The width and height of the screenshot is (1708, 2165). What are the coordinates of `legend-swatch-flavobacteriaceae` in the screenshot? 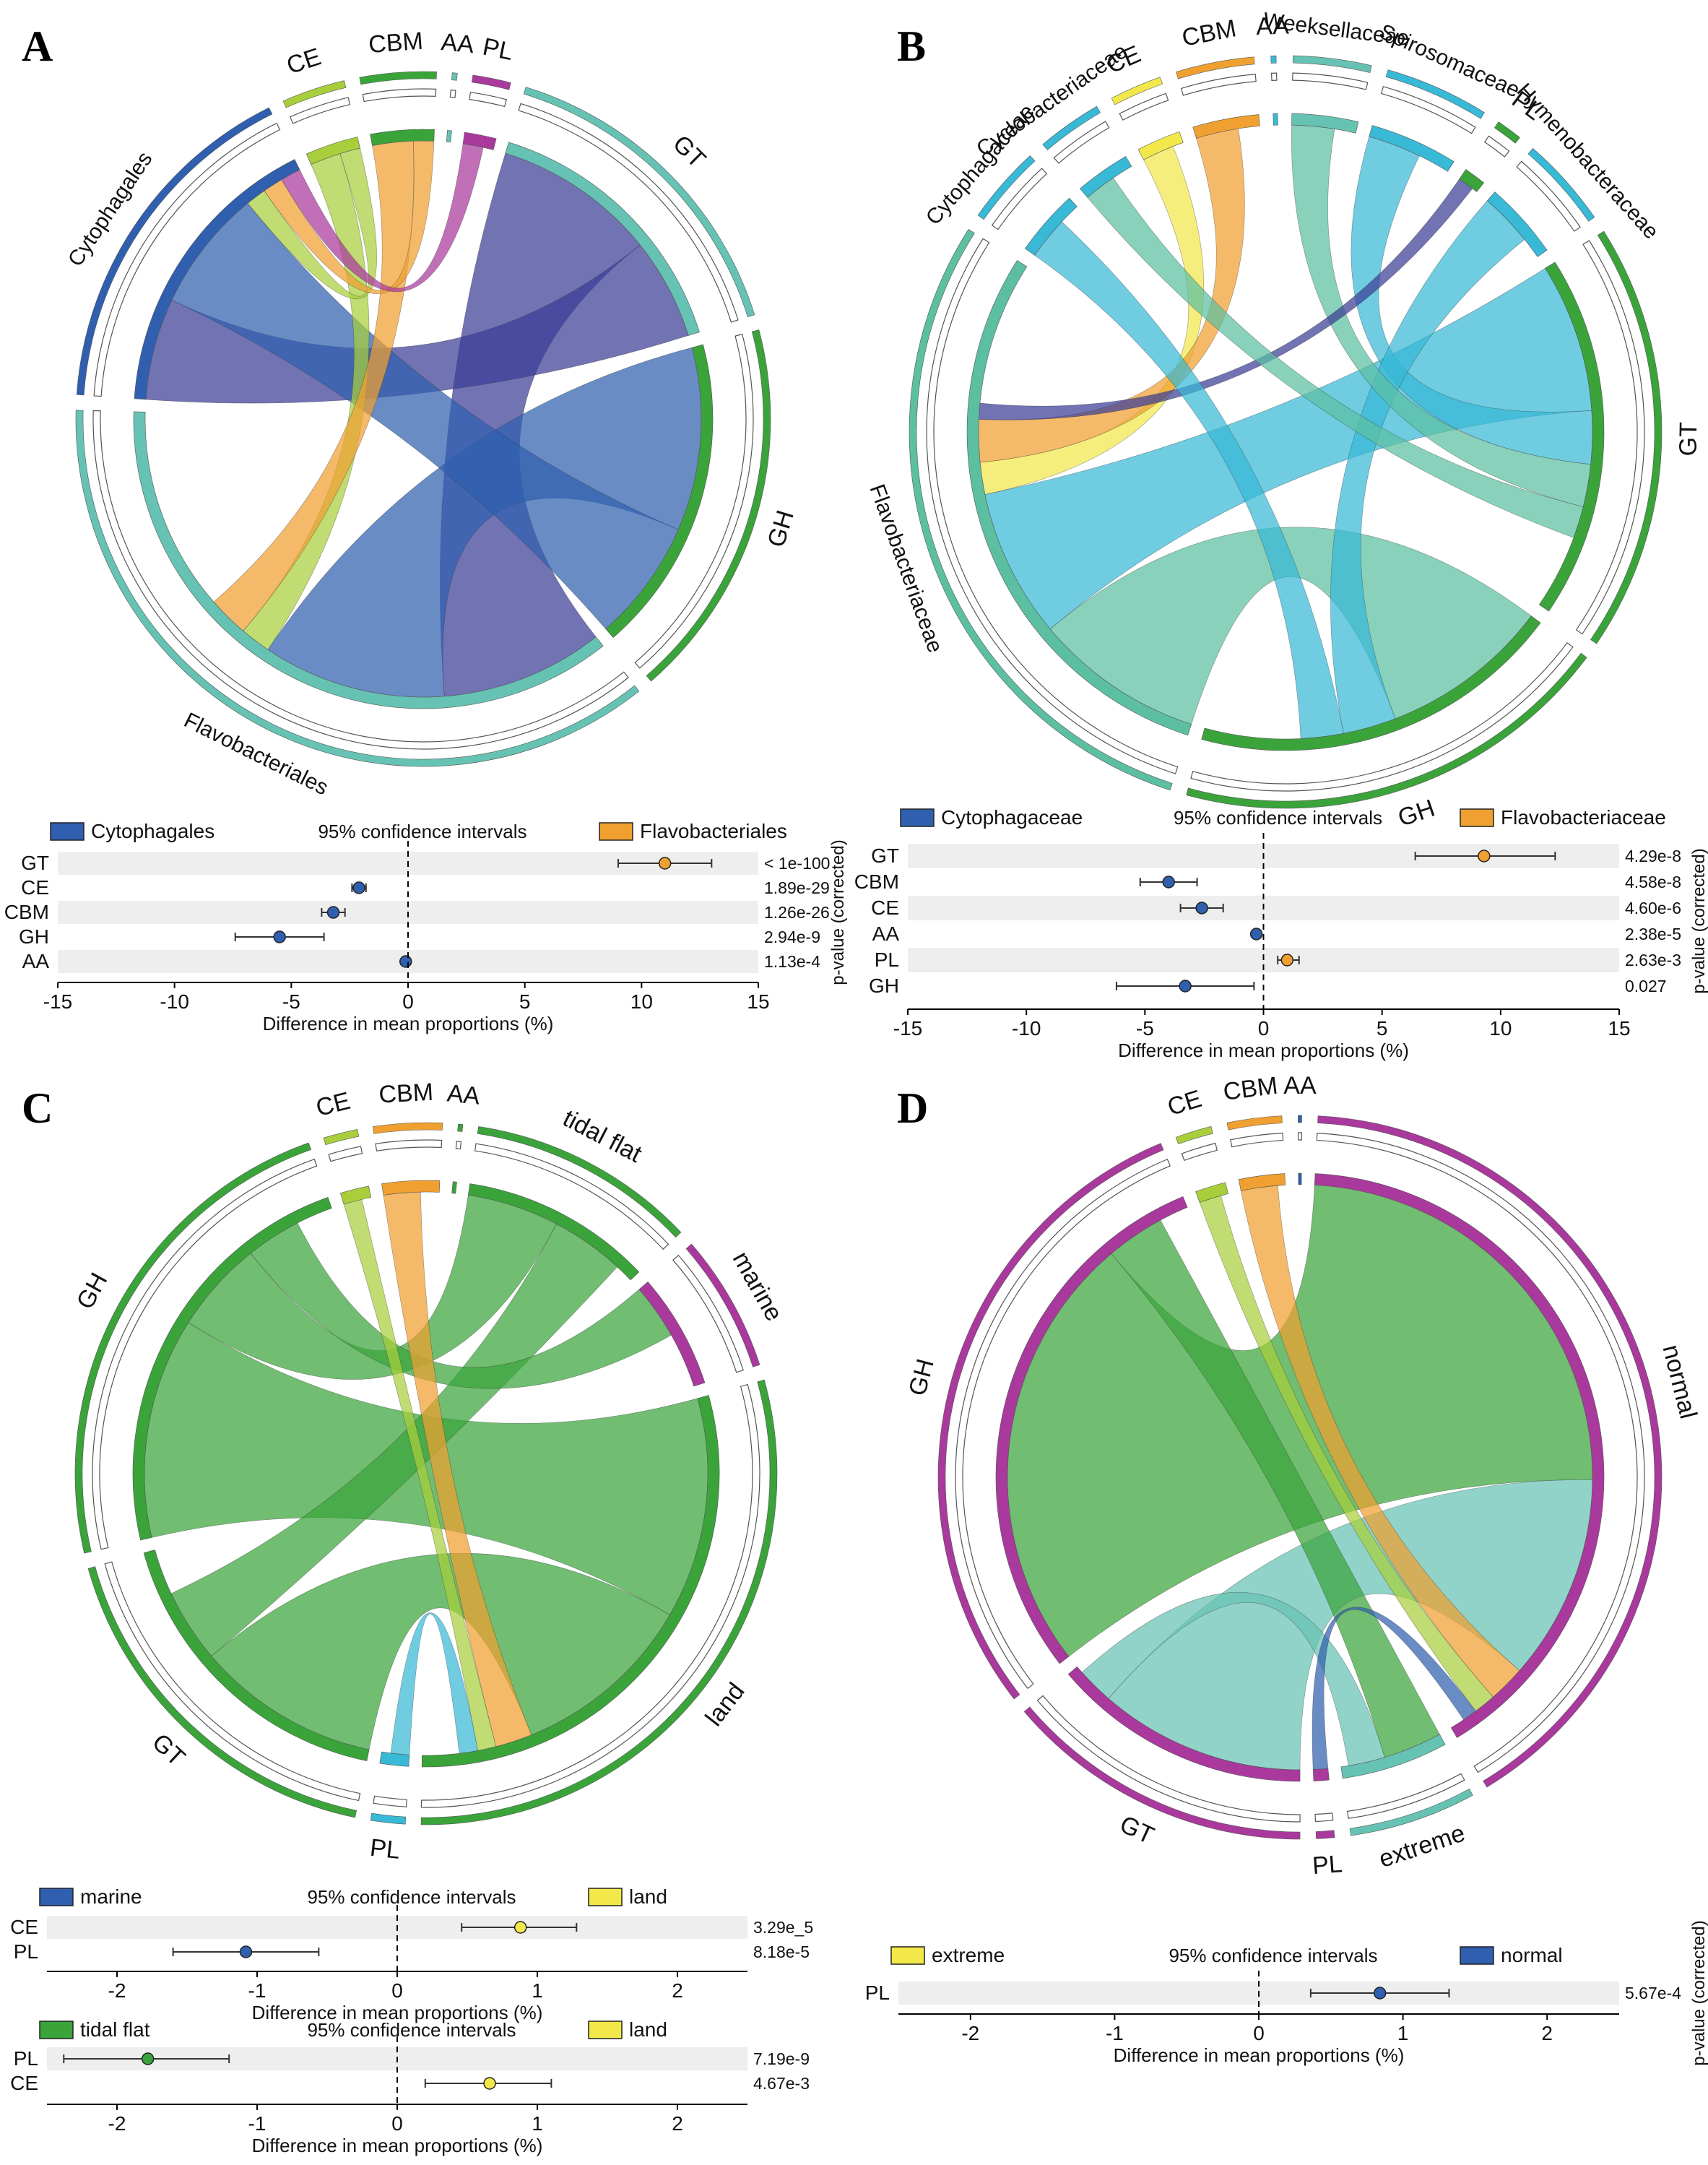 It's located at (1477, 817).